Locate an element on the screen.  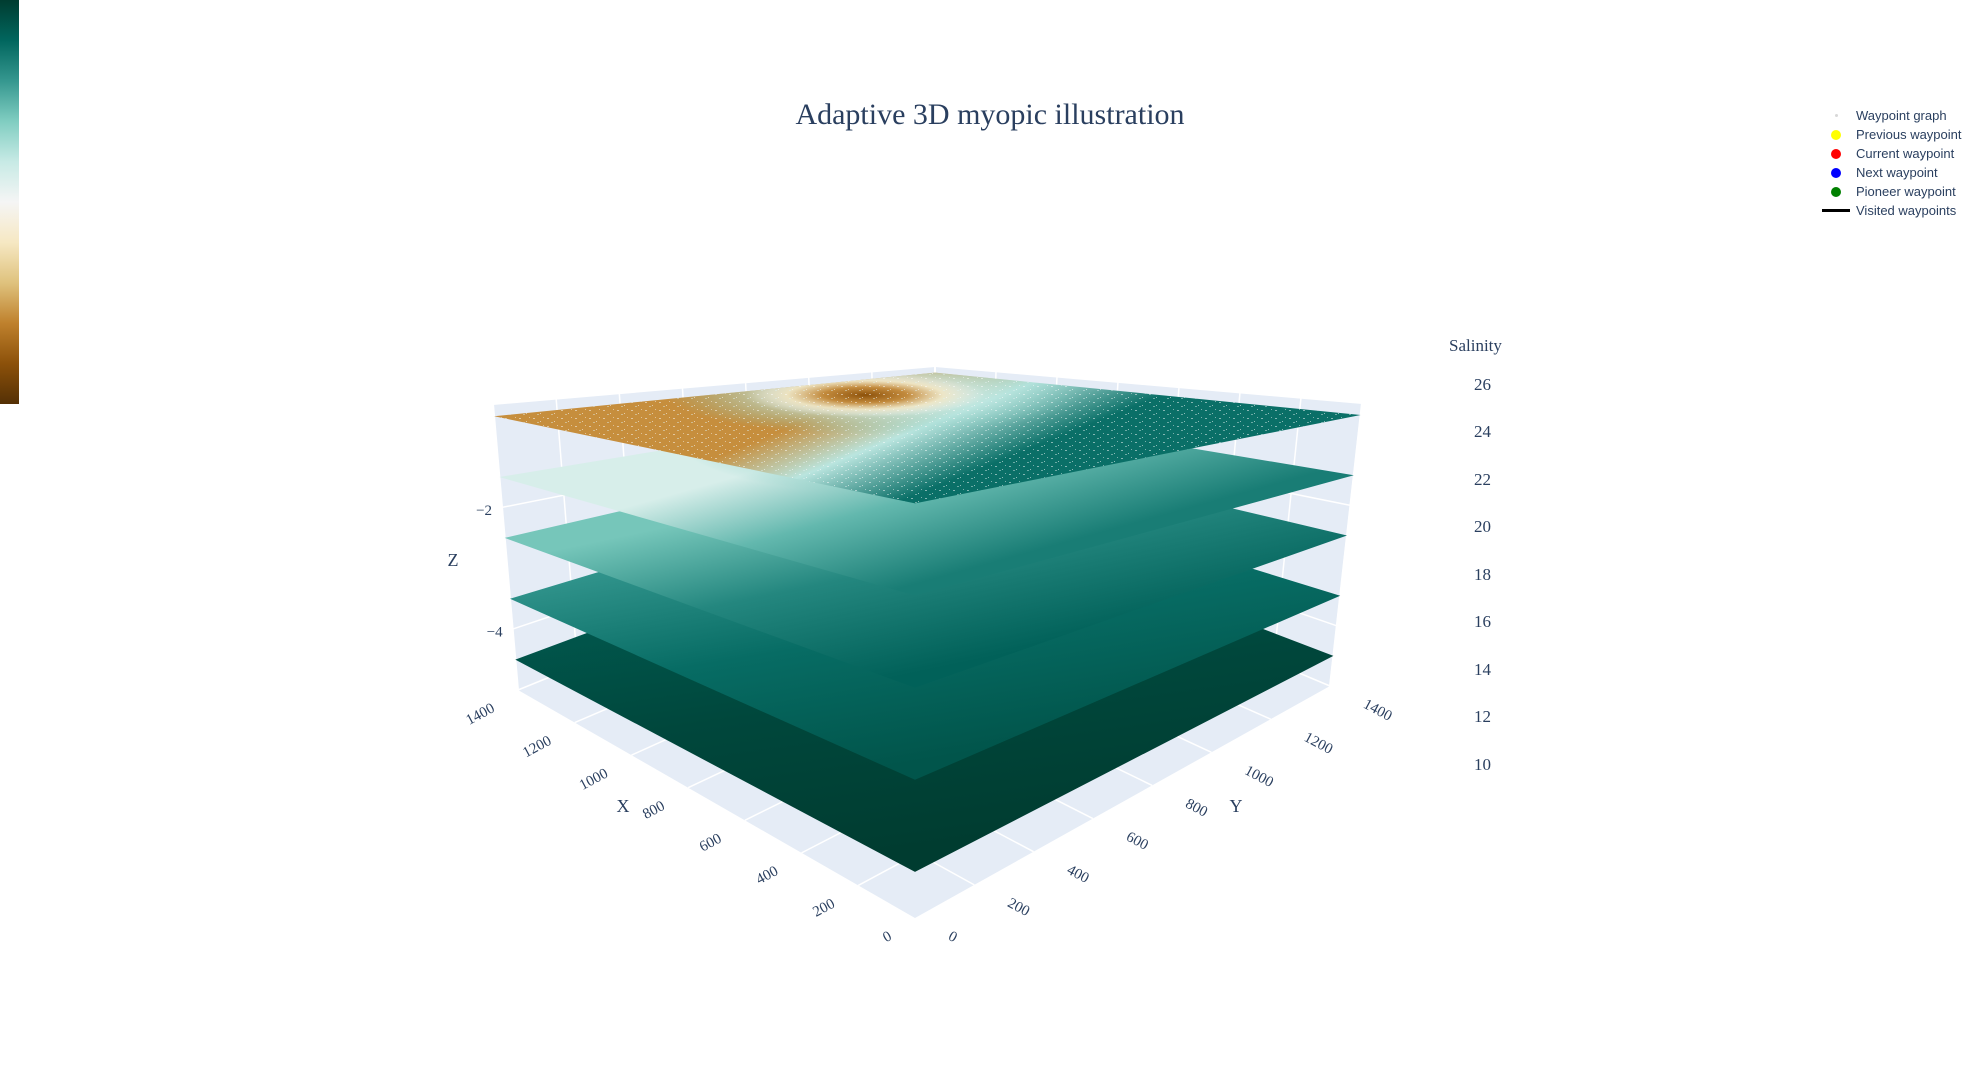
axis-labels: X Y Z is located at coordinates (845, 683).